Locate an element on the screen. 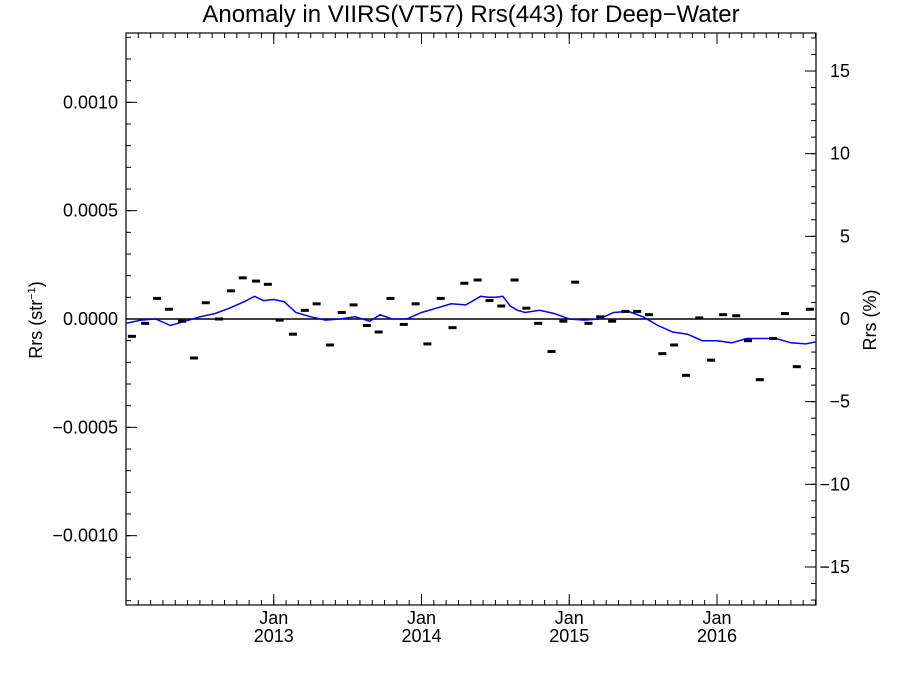  y2-axis-label: Rrs (%) is located at coordinates (870, 320).